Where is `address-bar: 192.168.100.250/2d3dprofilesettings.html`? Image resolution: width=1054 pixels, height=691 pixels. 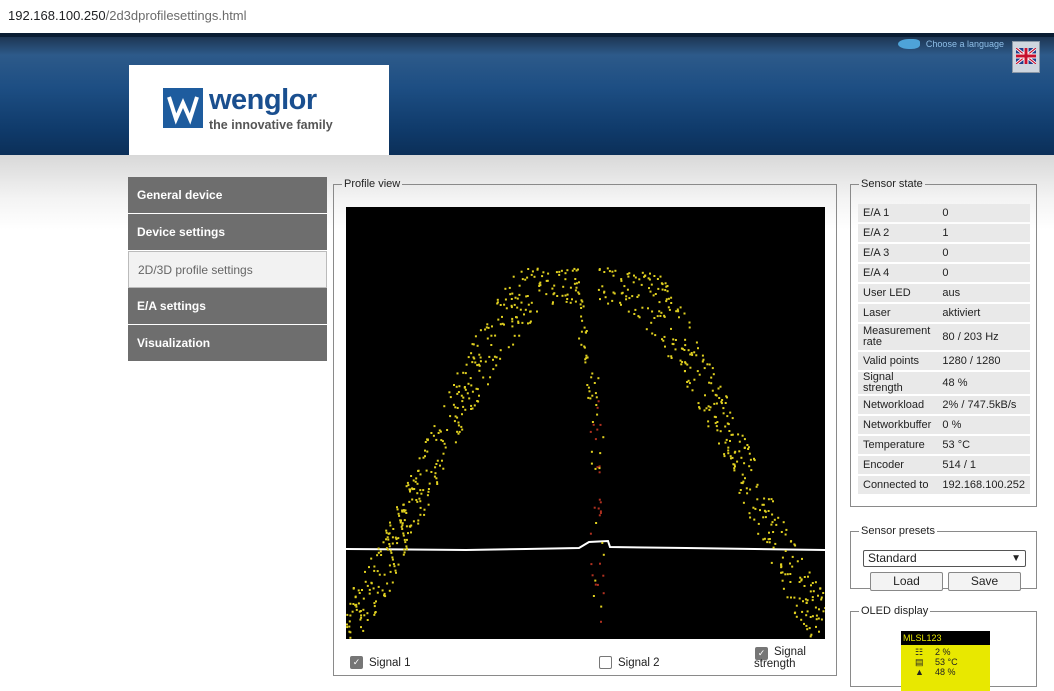 address-bar: 192.168.100.250/2d3dprofilesettings.html is located at coordinates (527, 16).